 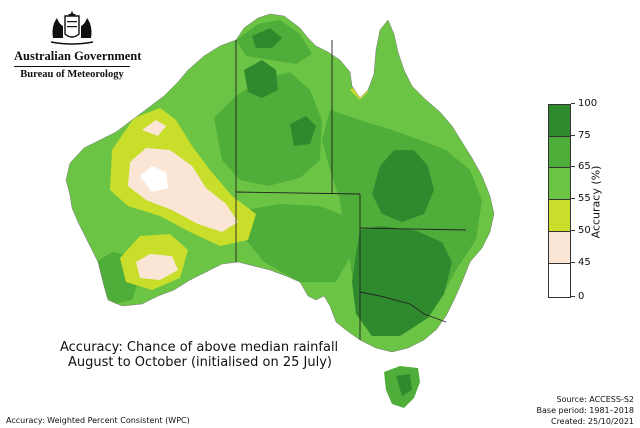 I want to click on legend-tick-45: 45, so click(x=581, y=262).